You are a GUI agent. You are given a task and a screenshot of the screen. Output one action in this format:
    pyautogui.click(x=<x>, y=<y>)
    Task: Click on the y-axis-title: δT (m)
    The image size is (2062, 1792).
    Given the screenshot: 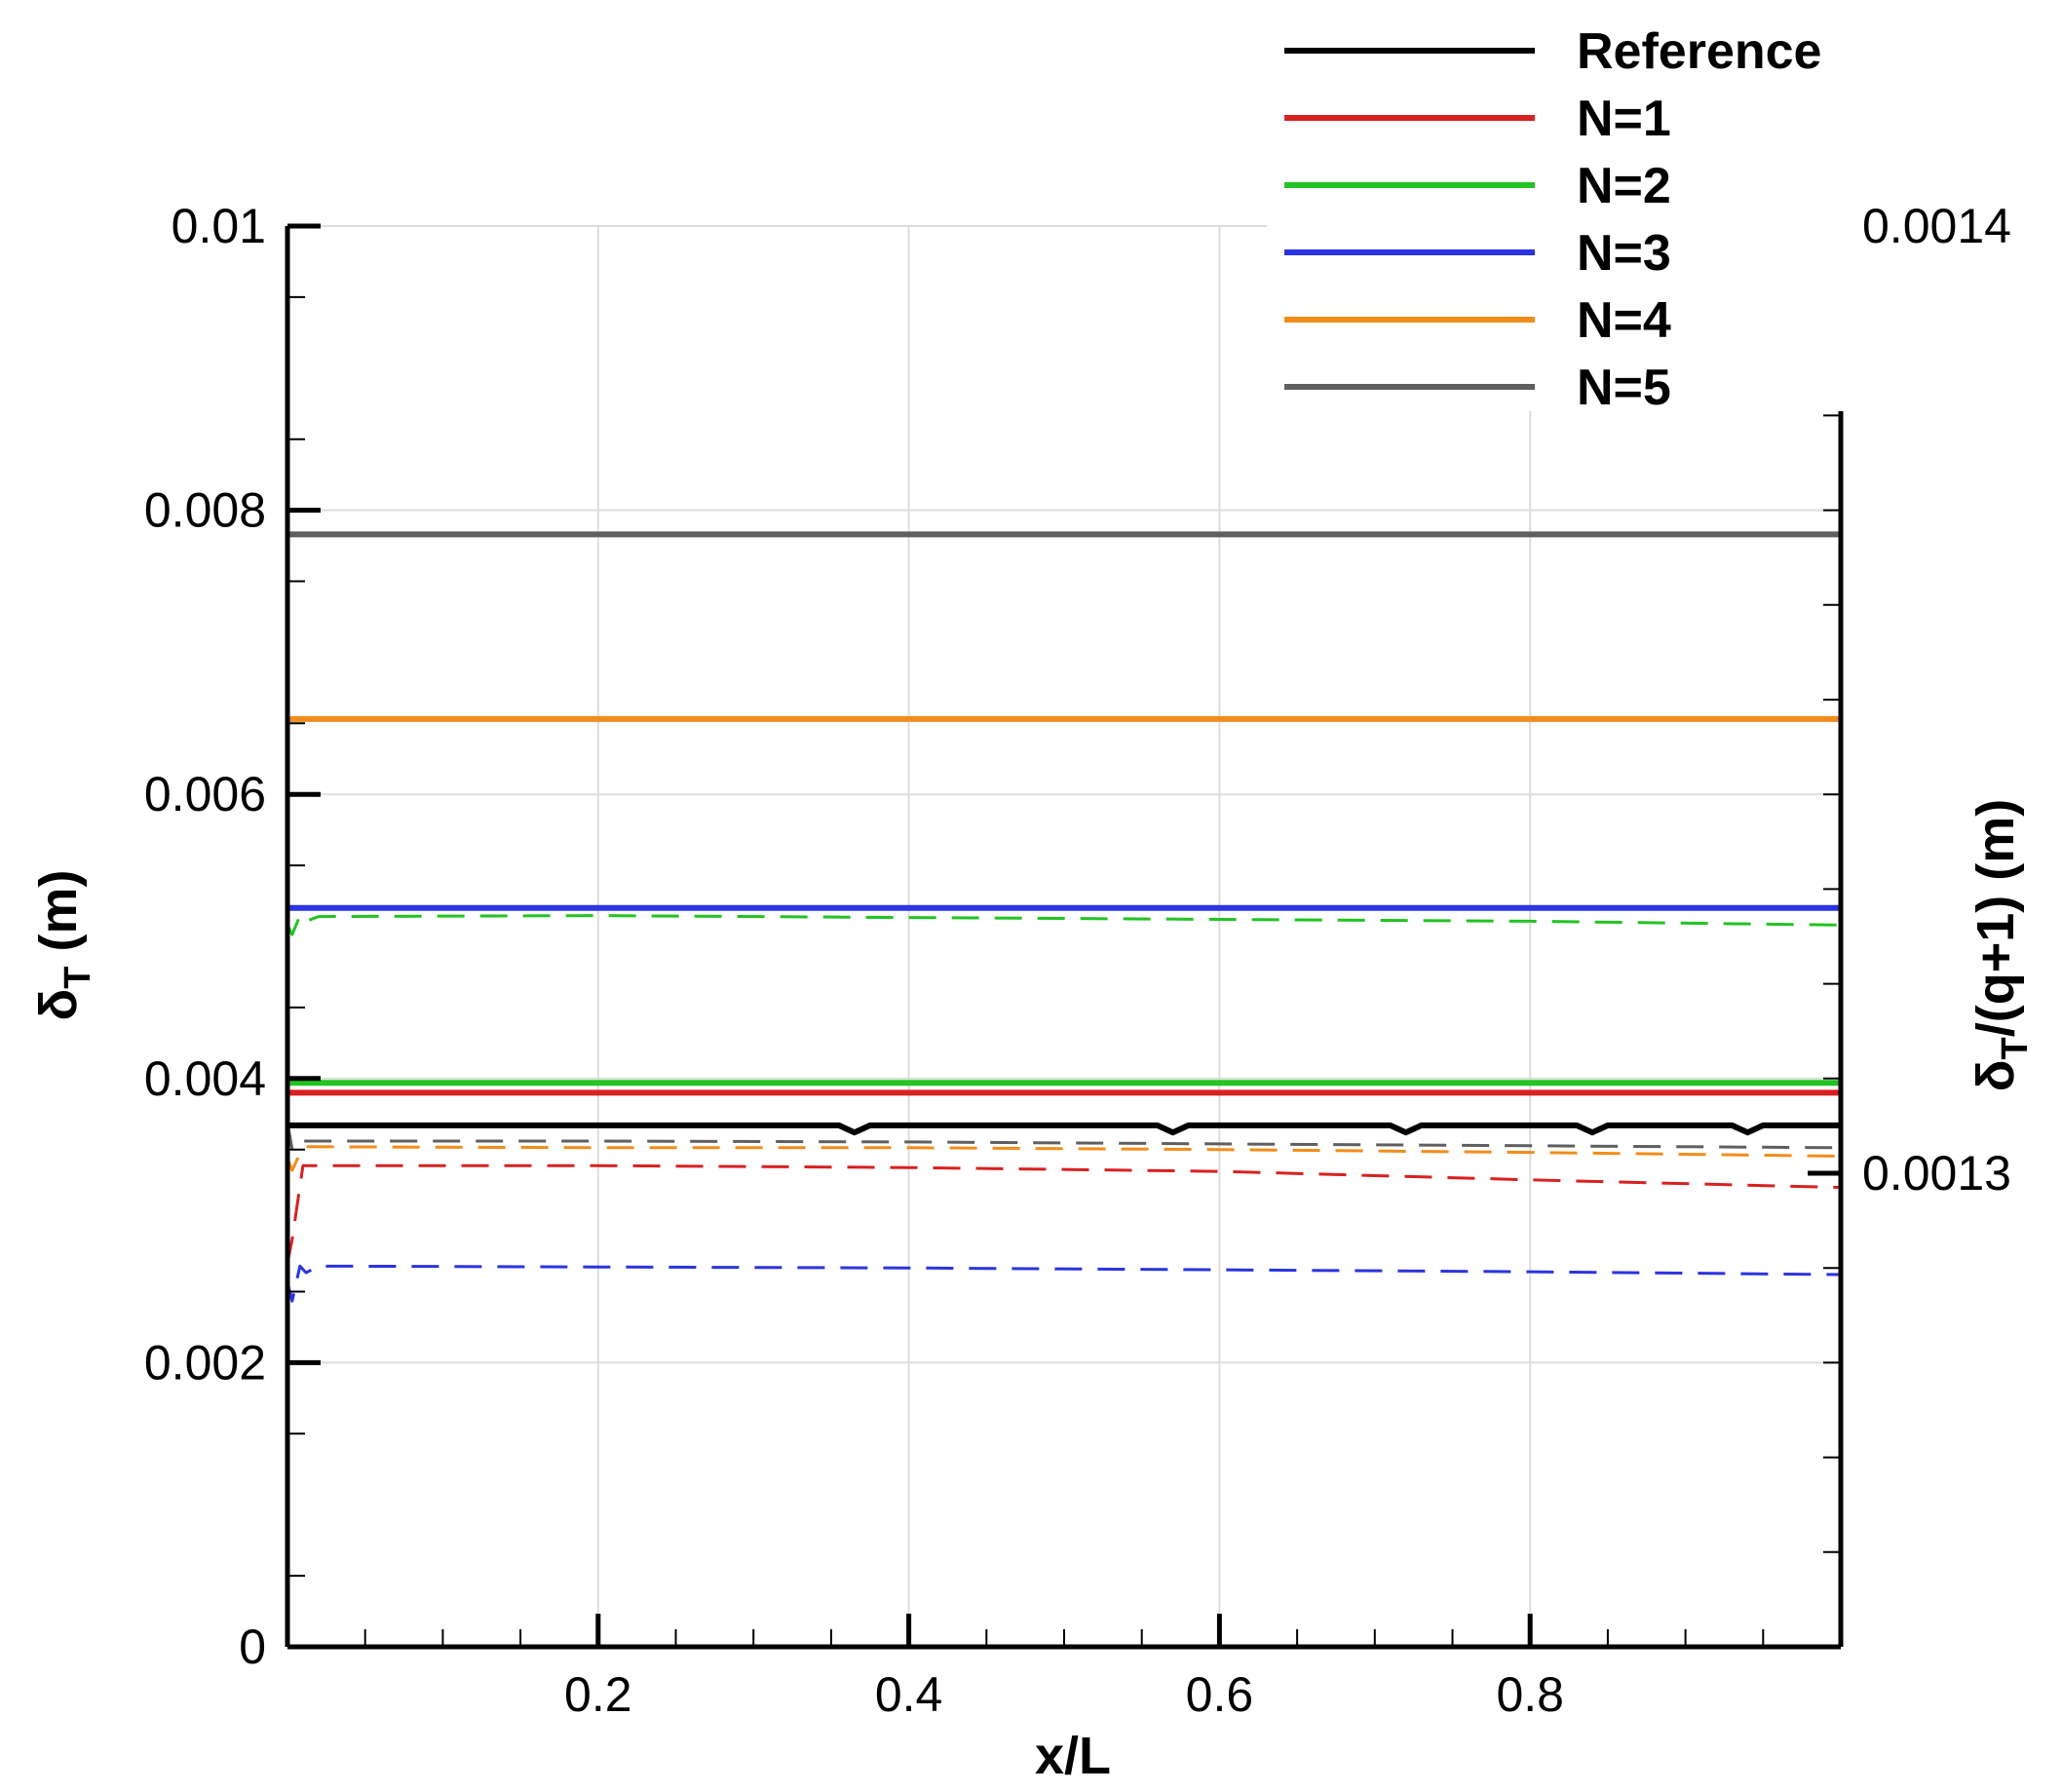 What is the action you would take?
    pyautogui.click(x=63, y=946)
    